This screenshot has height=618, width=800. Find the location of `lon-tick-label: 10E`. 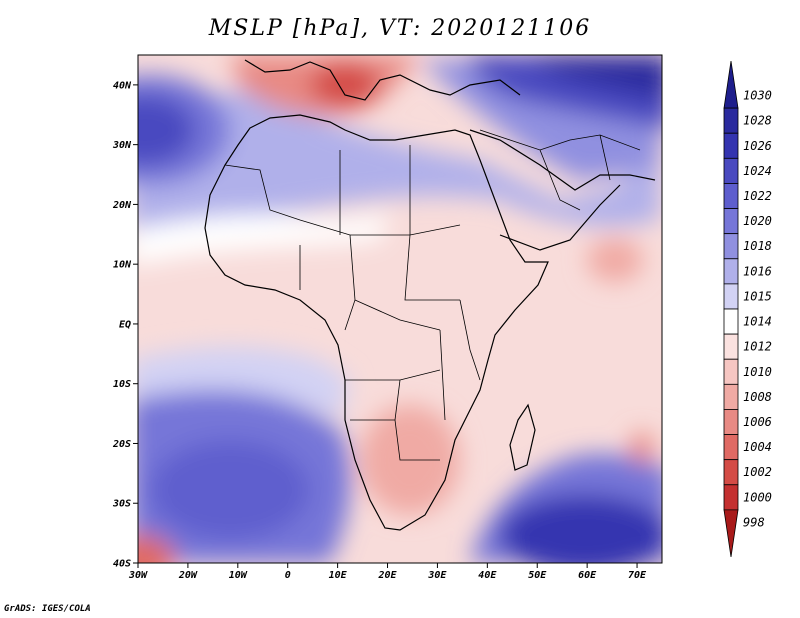

lon-tick-label: 10E is located at coordinates (338, 575).